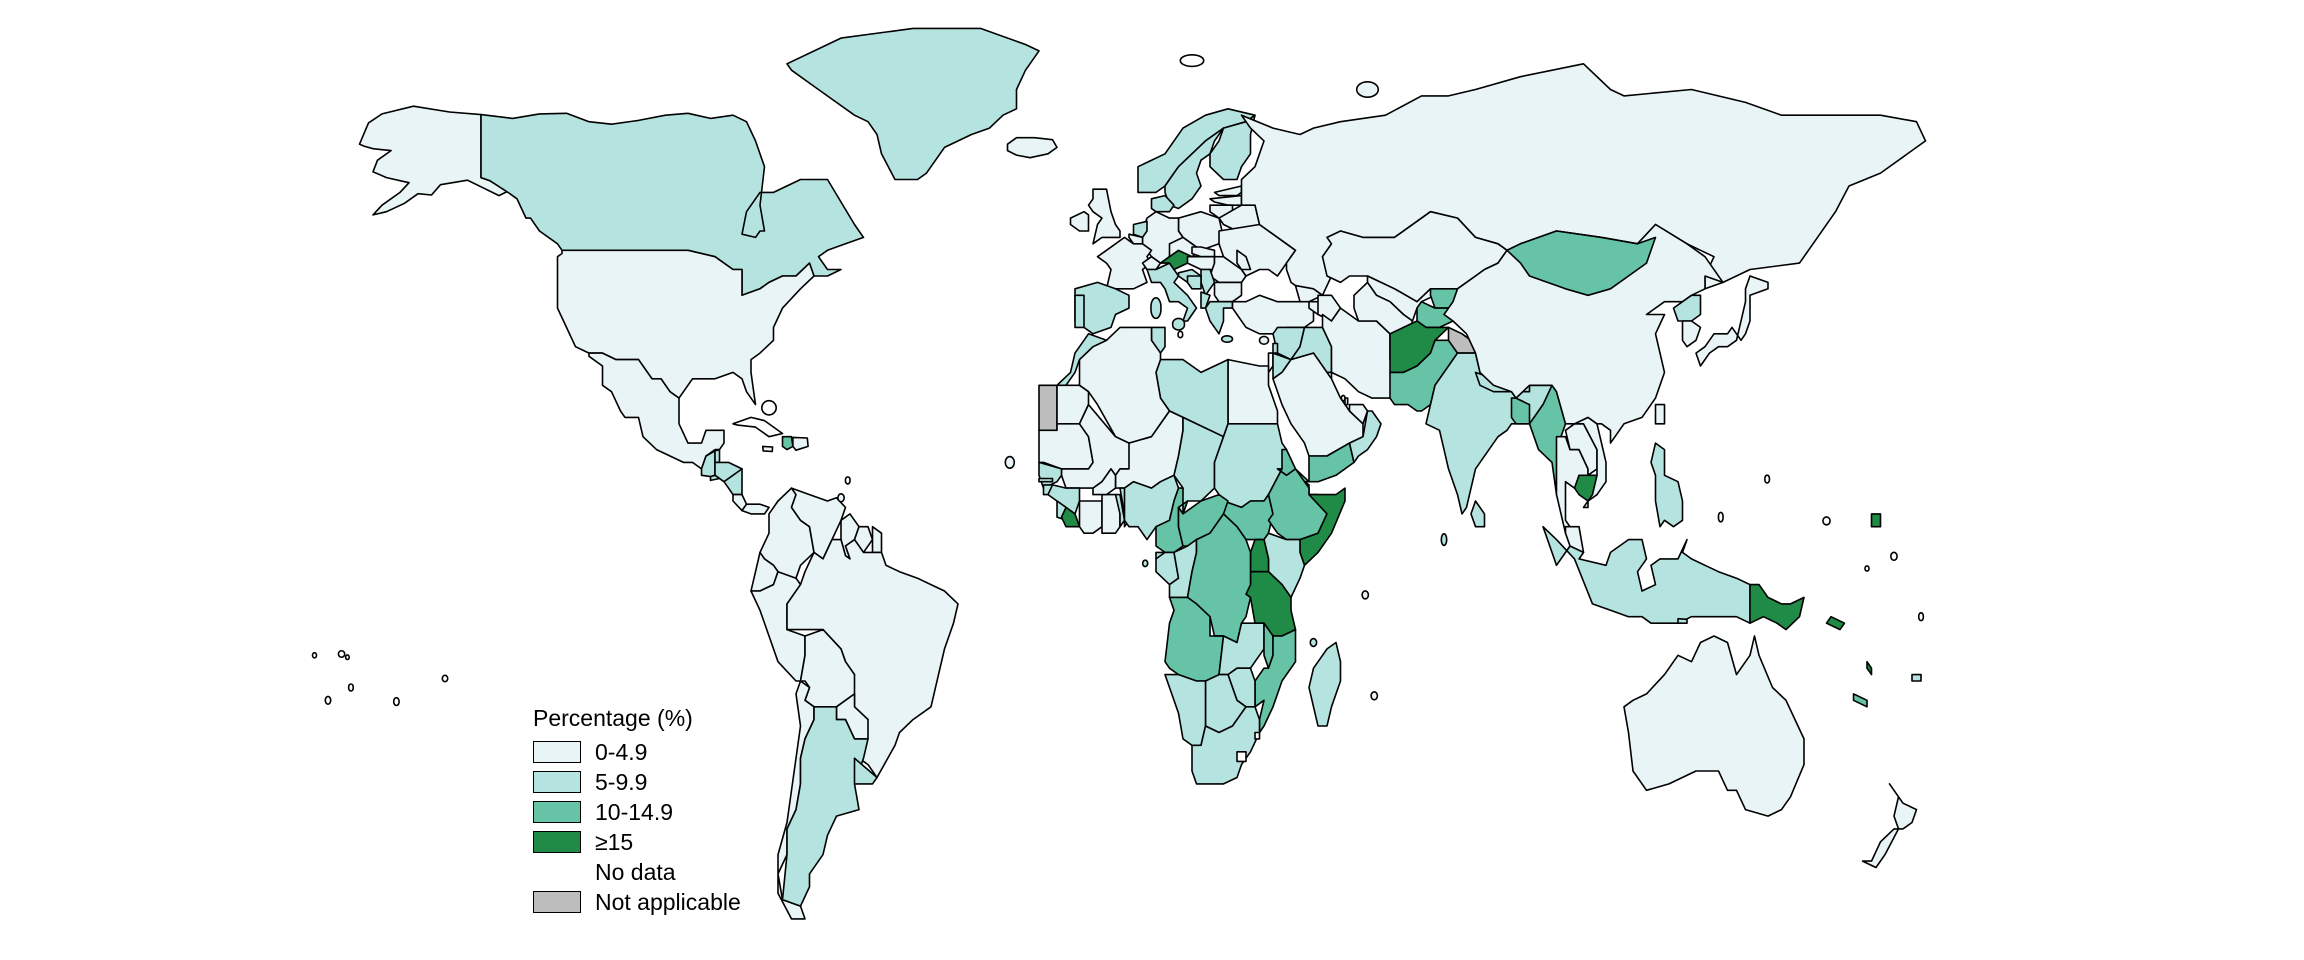  Describe the element at coordinates (1241, 757) in the screenshot. I see `country-lesotho` at that location.